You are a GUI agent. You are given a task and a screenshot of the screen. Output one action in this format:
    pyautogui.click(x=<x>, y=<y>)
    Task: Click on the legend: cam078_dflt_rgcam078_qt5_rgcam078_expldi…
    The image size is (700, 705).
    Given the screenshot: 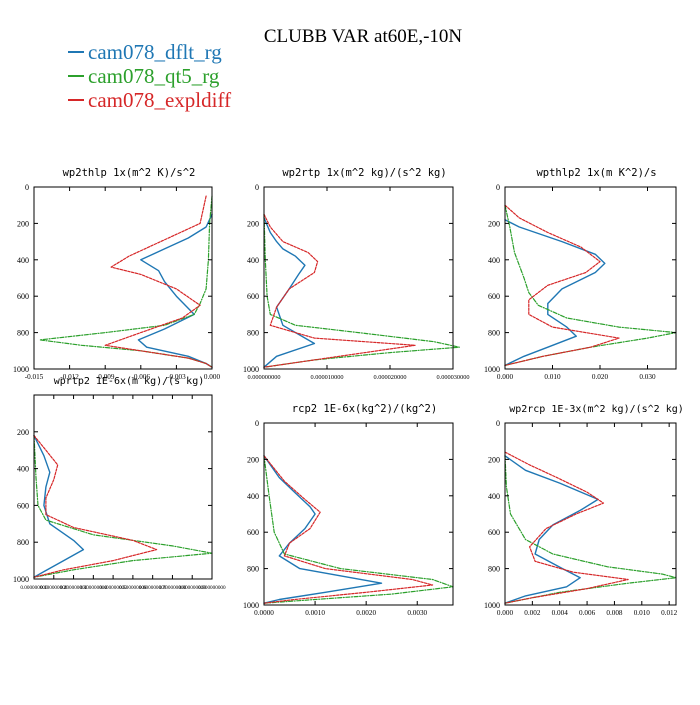 What is the action you would take?
    pyautogui.click(x=149, y=76)
    